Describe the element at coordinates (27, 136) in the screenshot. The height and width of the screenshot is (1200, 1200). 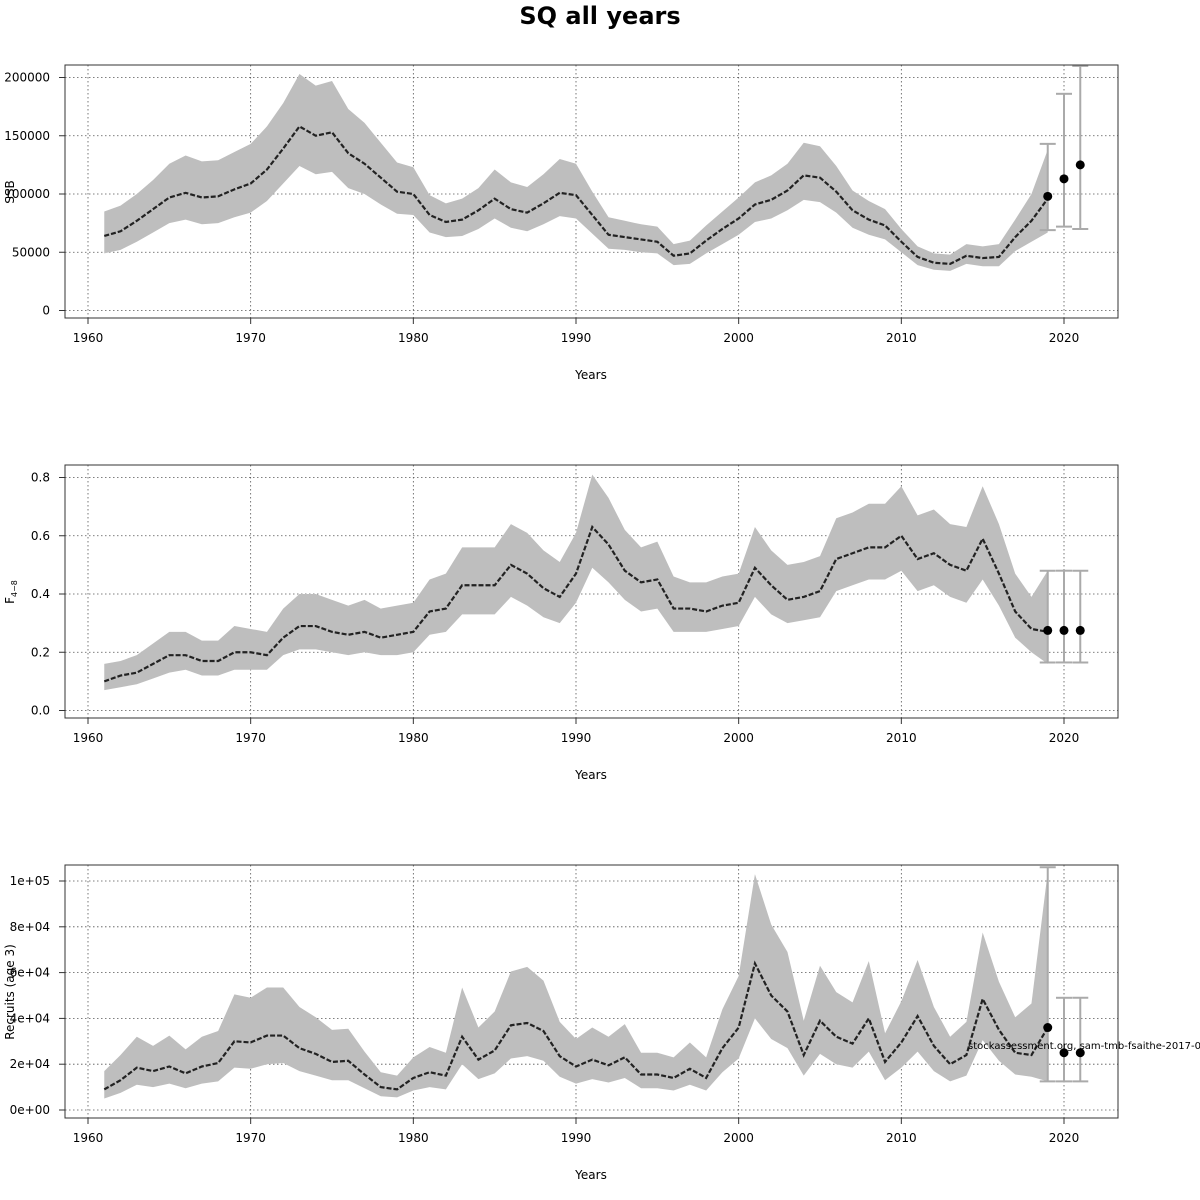
I see `y-tick-label: 150000` at that location.